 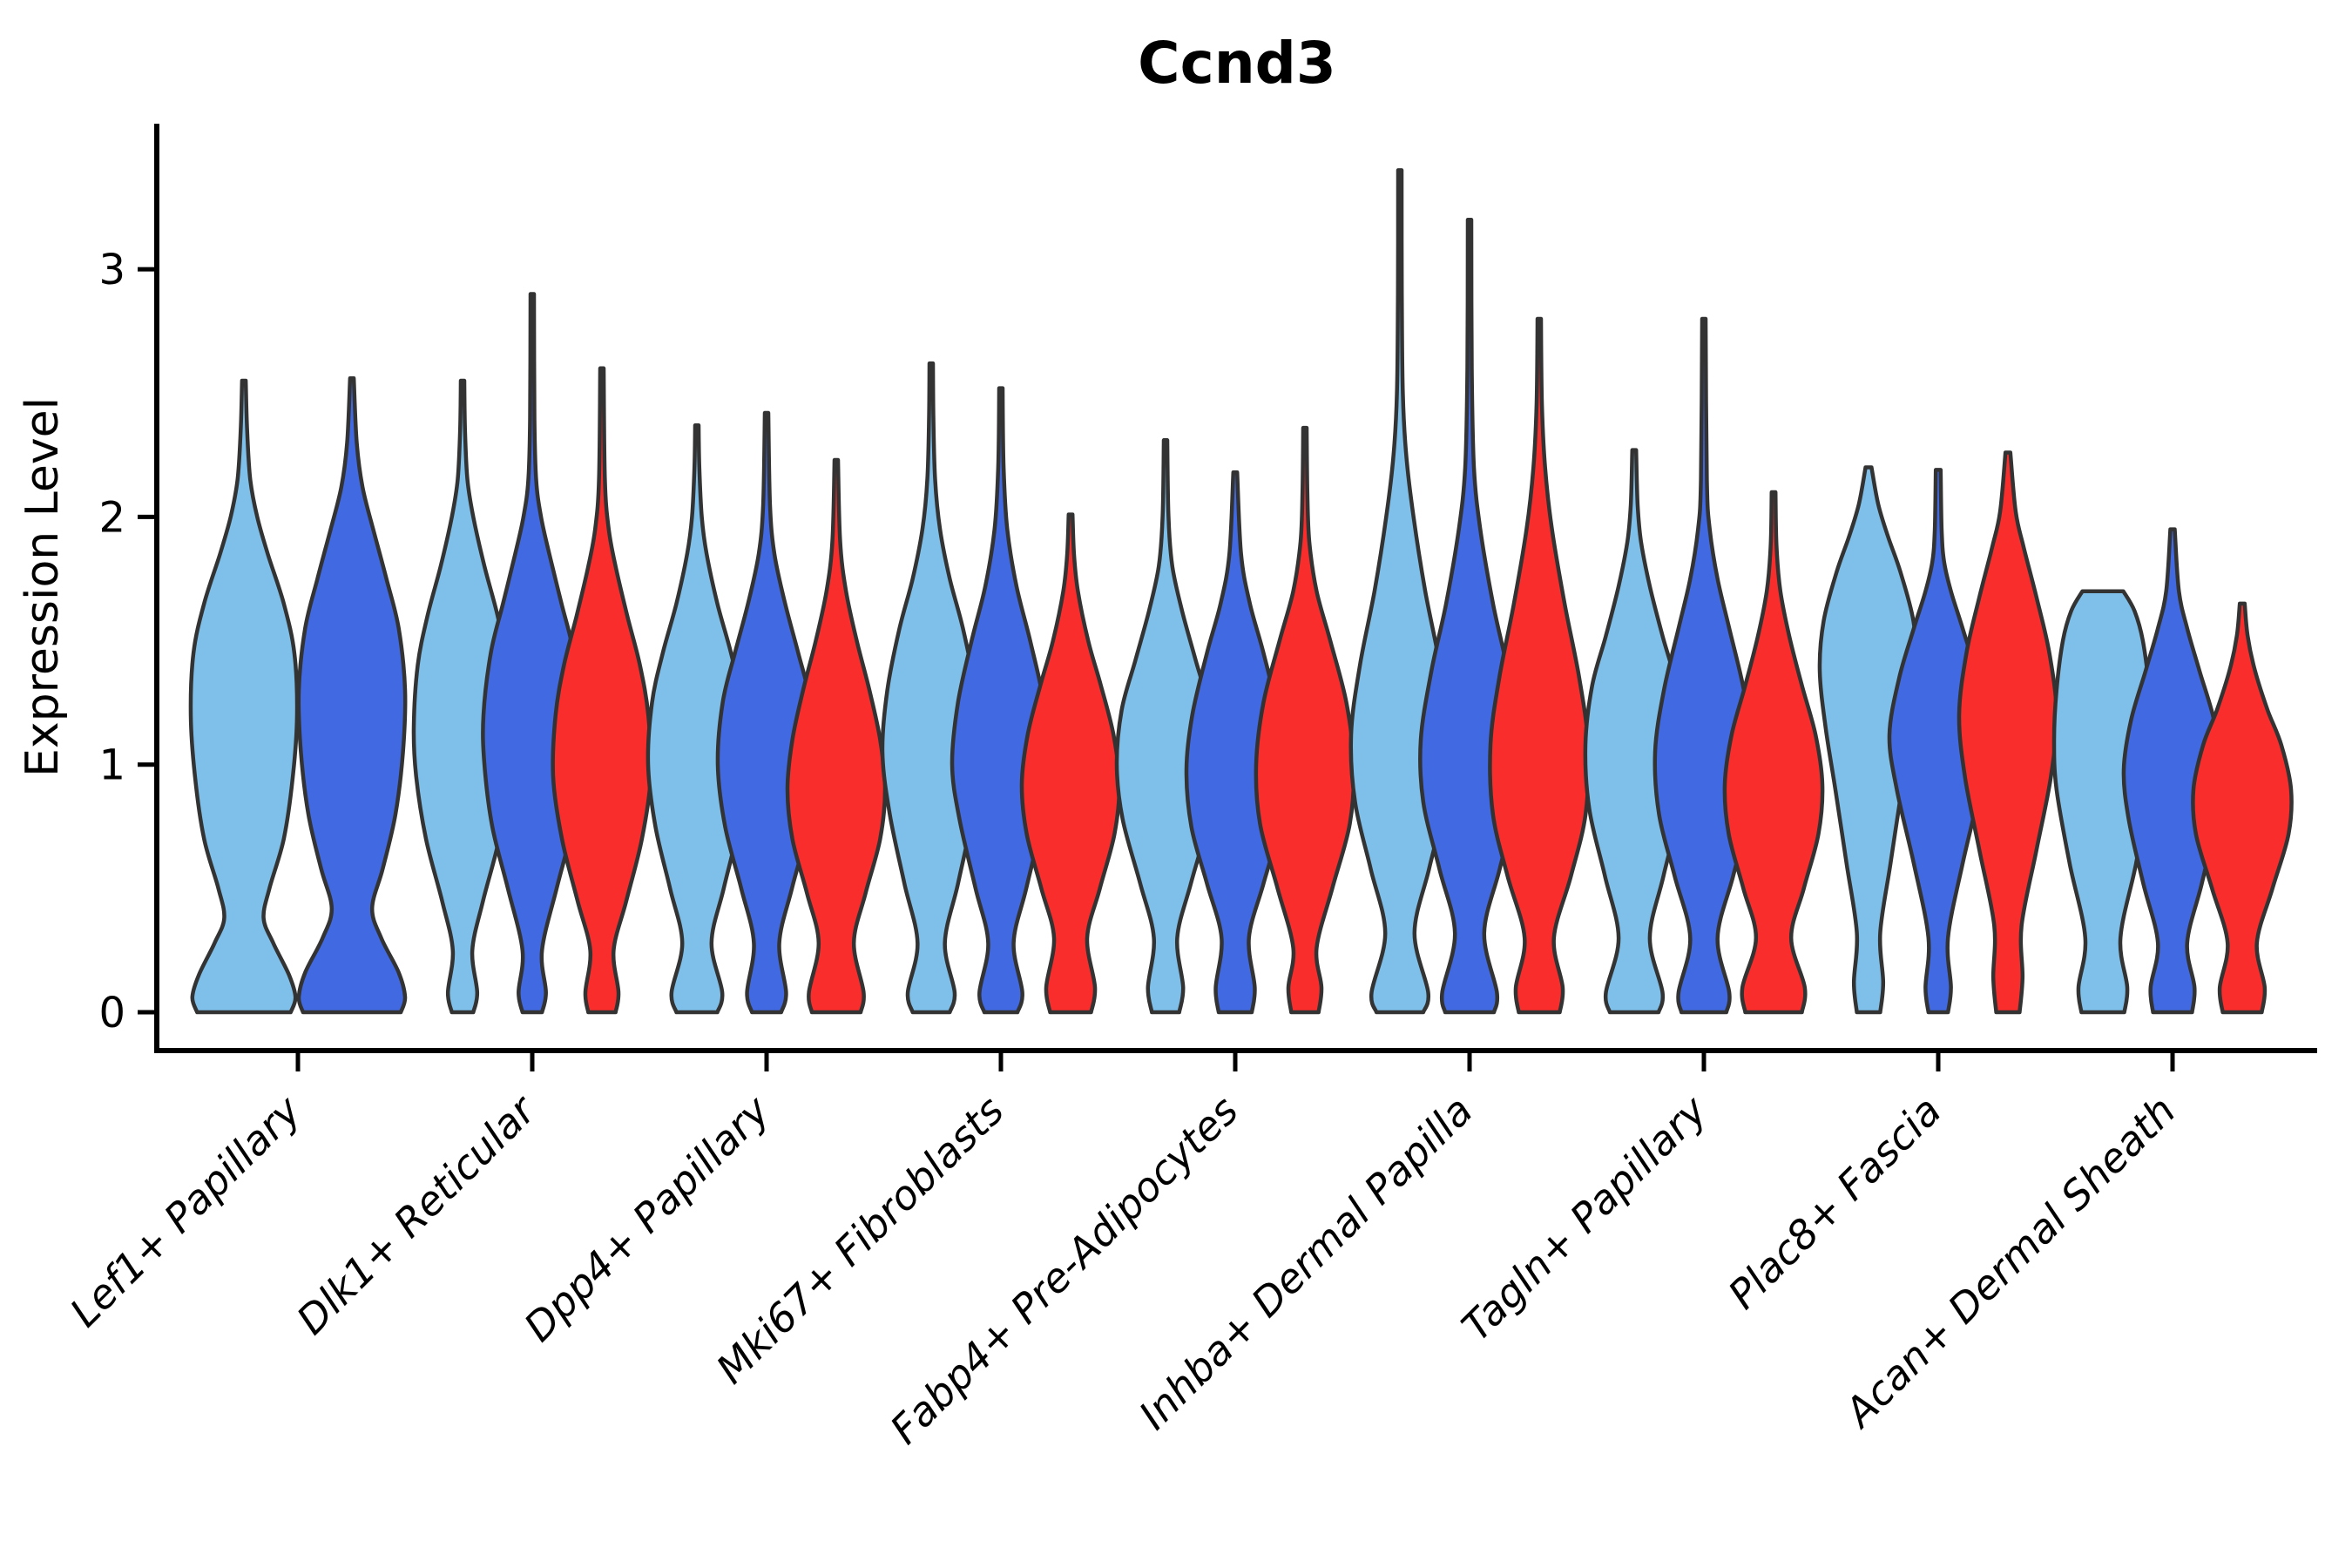 What do you see at coordinates (416, 1214) in the screenshot?
I see `x-tick-label: Dlk1+ Reticular` at bounding box center [416, 1214].